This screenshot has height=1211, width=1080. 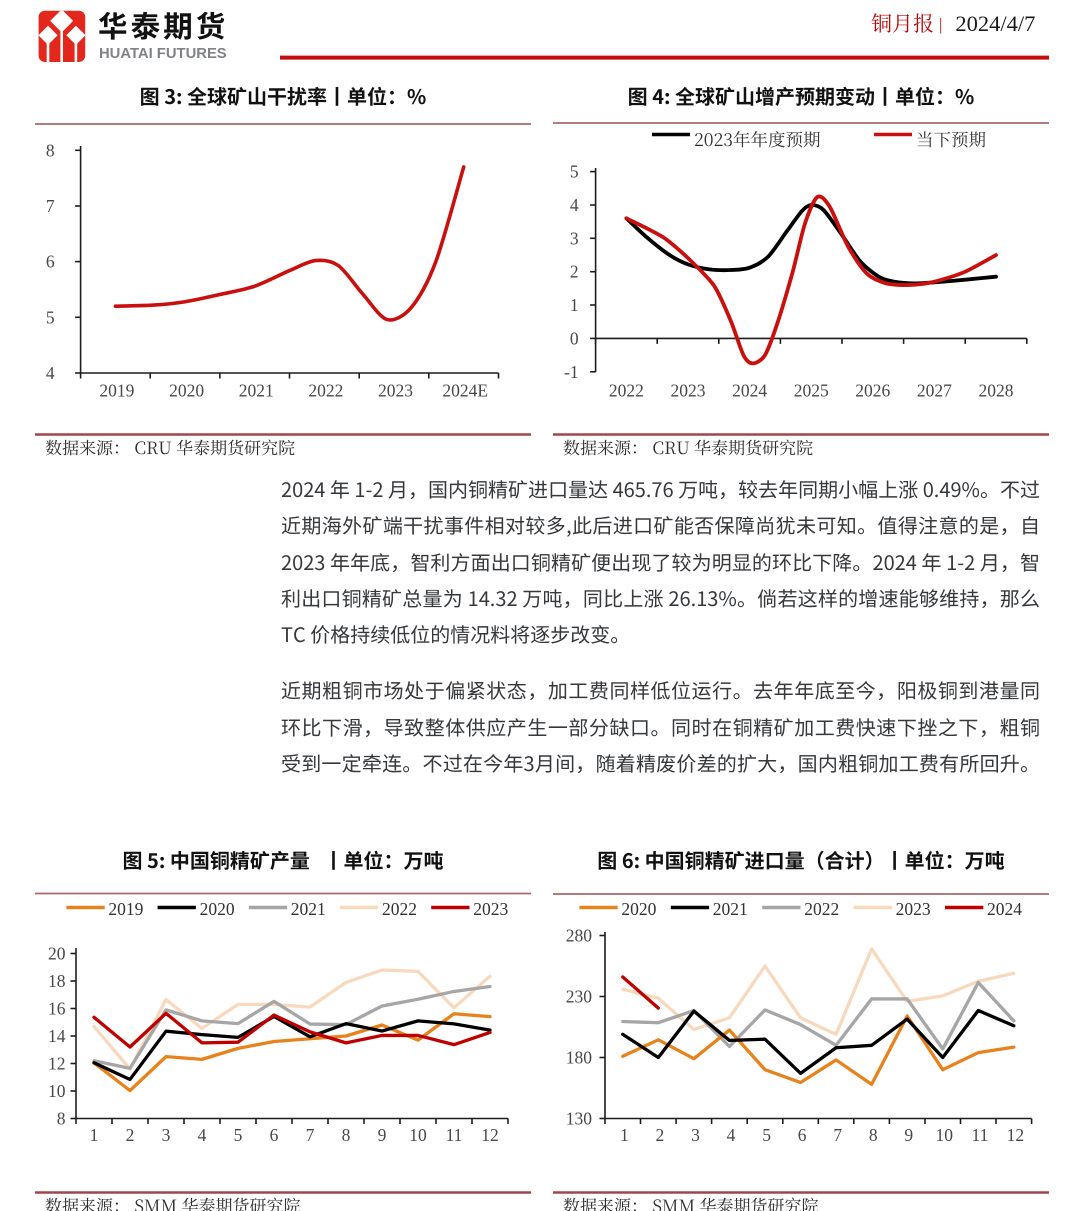 I want to click on svg-text: 2024, so click(x=749, y=391).